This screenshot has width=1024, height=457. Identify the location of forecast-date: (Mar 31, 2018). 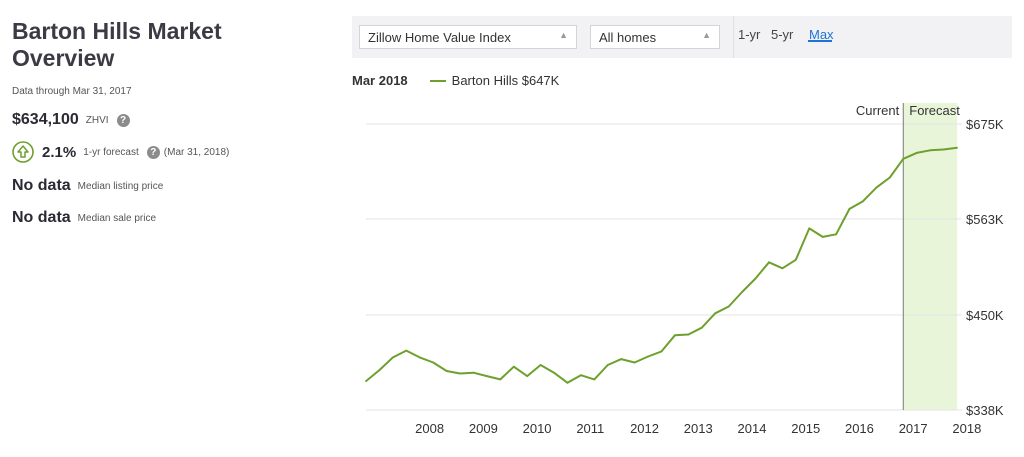
(196, 152).